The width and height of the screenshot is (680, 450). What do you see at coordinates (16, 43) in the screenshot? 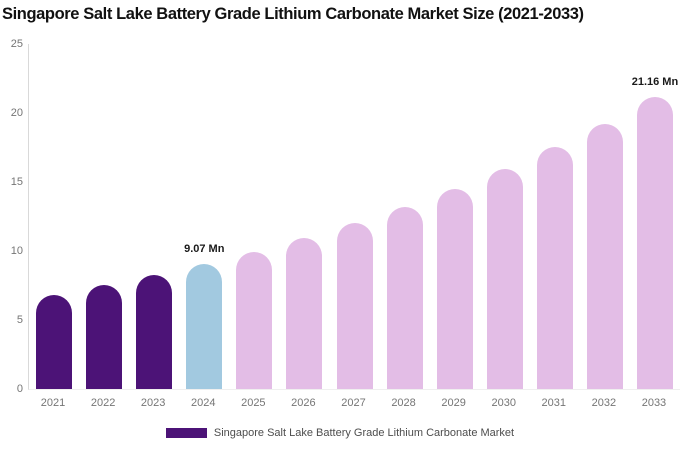
I see `y-axis-tick-label: 25` at bounding box center [16, 43].